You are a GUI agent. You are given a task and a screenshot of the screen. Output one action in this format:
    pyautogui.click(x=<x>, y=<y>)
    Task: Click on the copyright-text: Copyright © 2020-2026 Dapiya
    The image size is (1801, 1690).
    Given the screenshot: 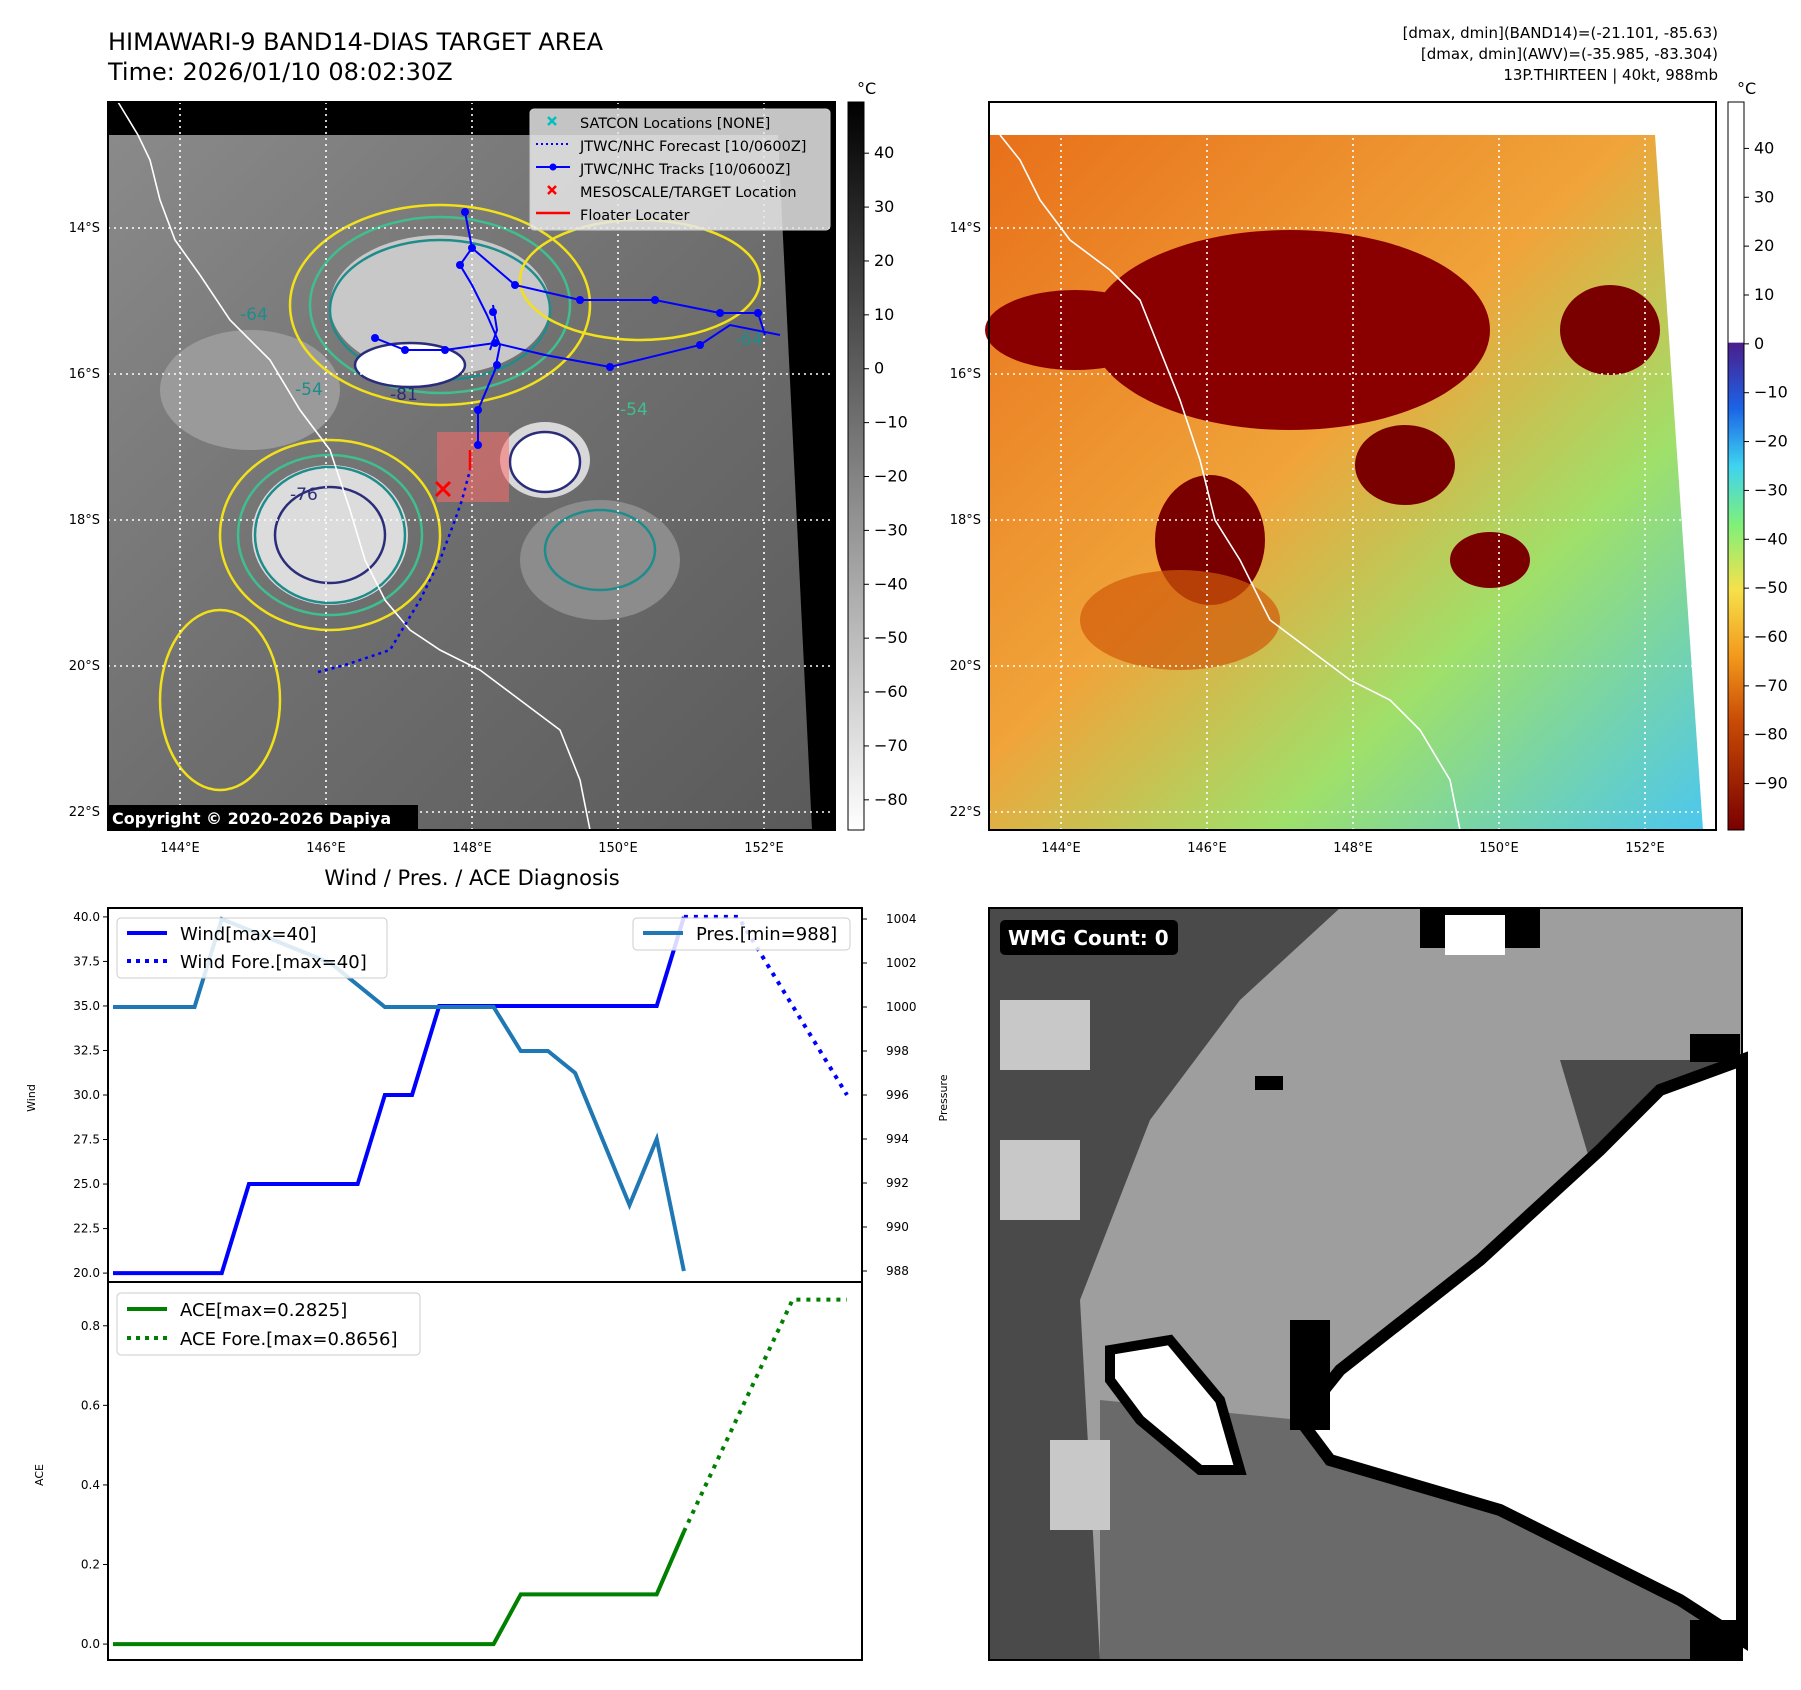 What is the action you would take?
    pyautogui.click(x=251, y=818)
    